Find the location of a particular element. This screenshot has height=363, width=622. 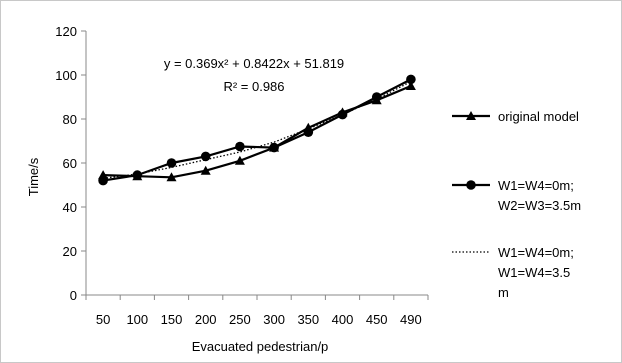

x-tick-label: 400 is located at coordinates (343, 319).